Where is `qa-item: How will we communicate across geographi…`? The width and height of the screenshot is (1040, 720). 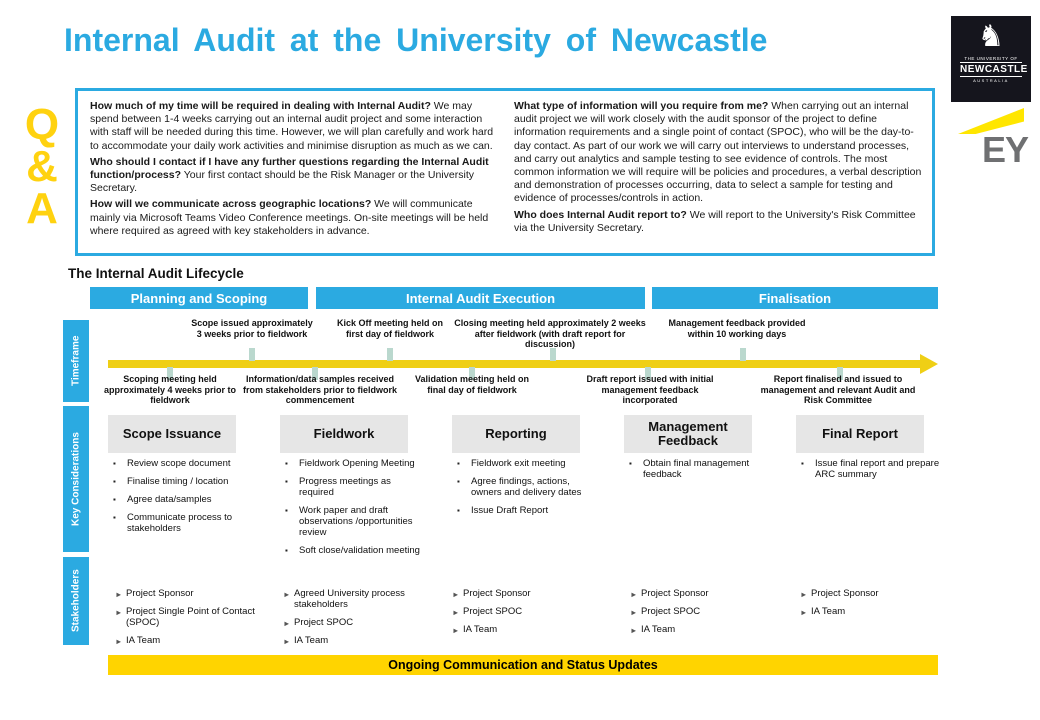 qa-item: How will we communicate across geographi… is located at coordinates (294, 218).